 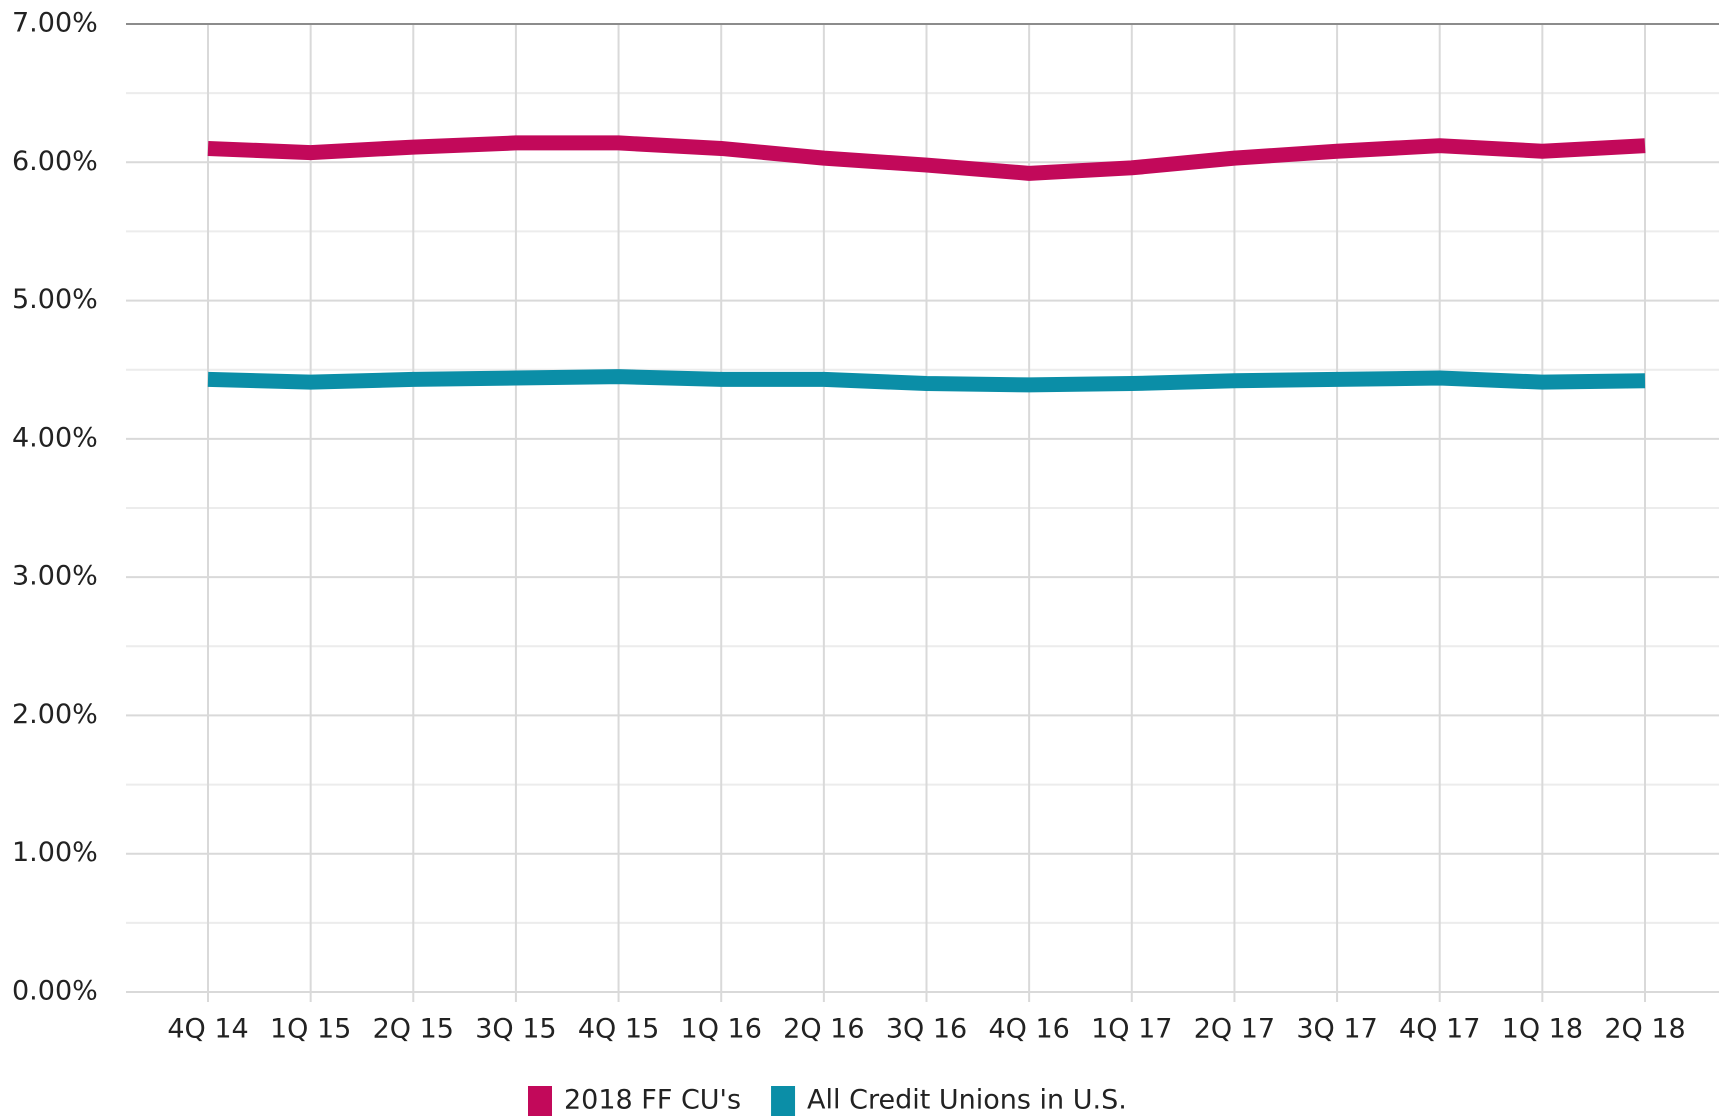 What do you see at coordinates (413, 1029) in the screenshot?
I see `x-tick-label: 2Q 15` at bounding box center [413, 1029].